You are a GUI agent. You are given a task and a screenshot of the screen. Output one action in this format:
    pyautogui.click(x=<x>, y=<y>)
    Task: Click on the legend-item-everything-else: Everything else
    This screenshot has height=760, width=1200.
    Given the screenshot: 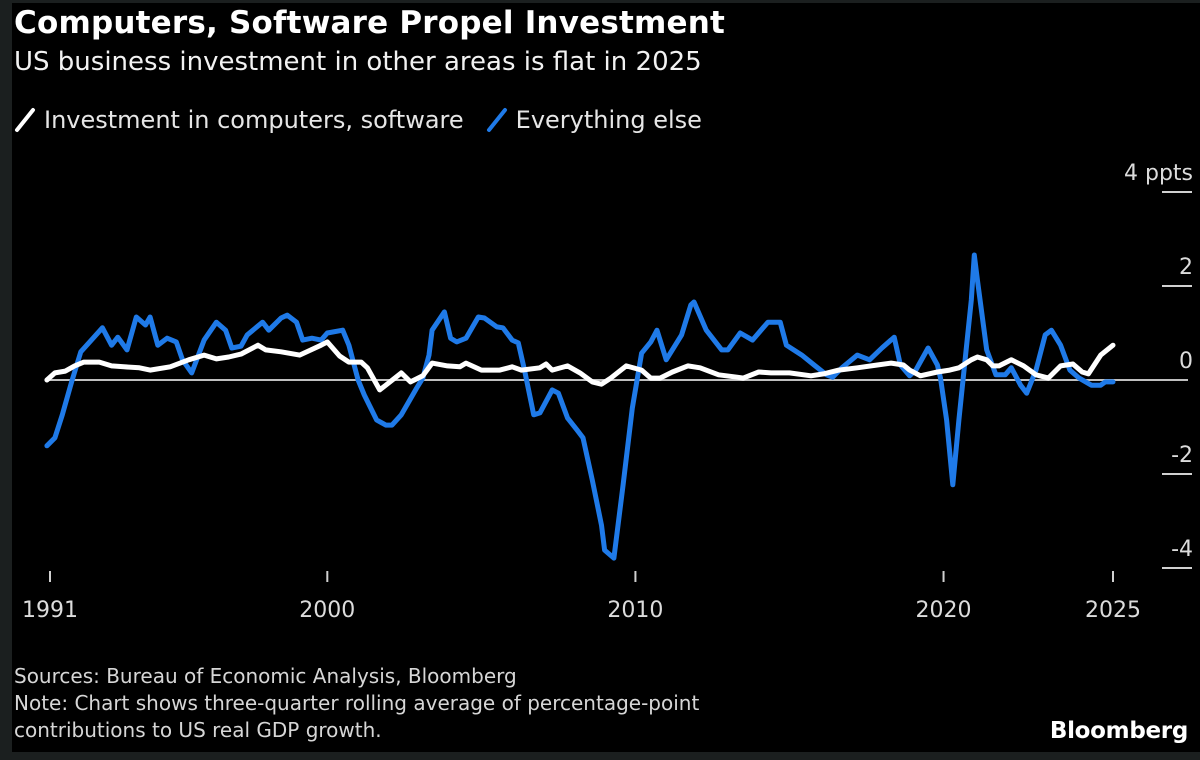 What is the action you would take?
    pyautogui.click(x=594, y=120)
    